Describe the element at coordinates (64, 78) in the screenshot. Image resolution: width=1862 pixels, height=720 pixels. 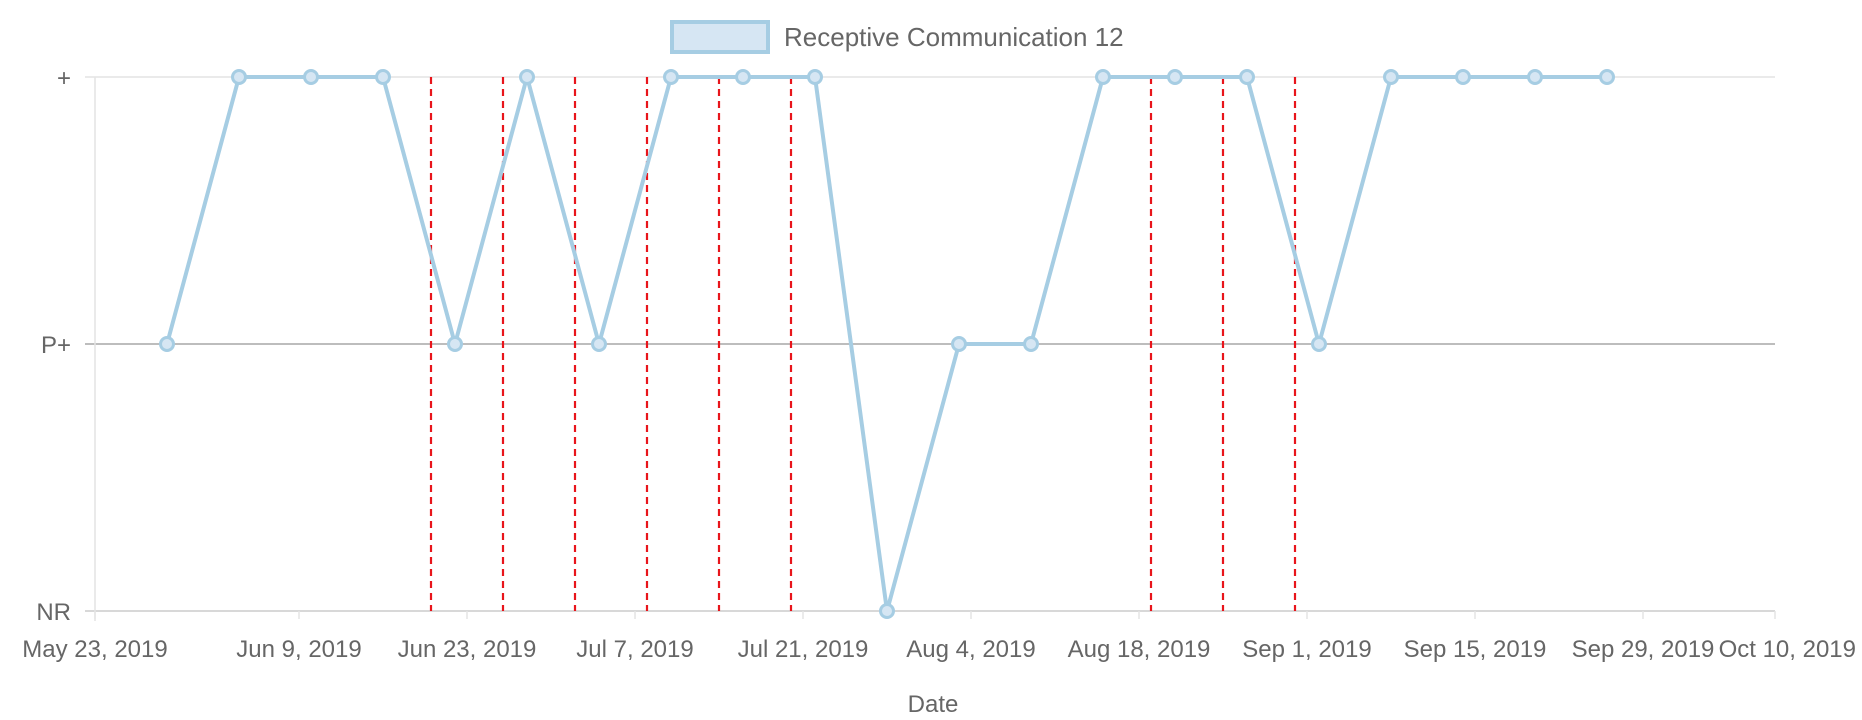
I see `y-tick-label: +` at that location.